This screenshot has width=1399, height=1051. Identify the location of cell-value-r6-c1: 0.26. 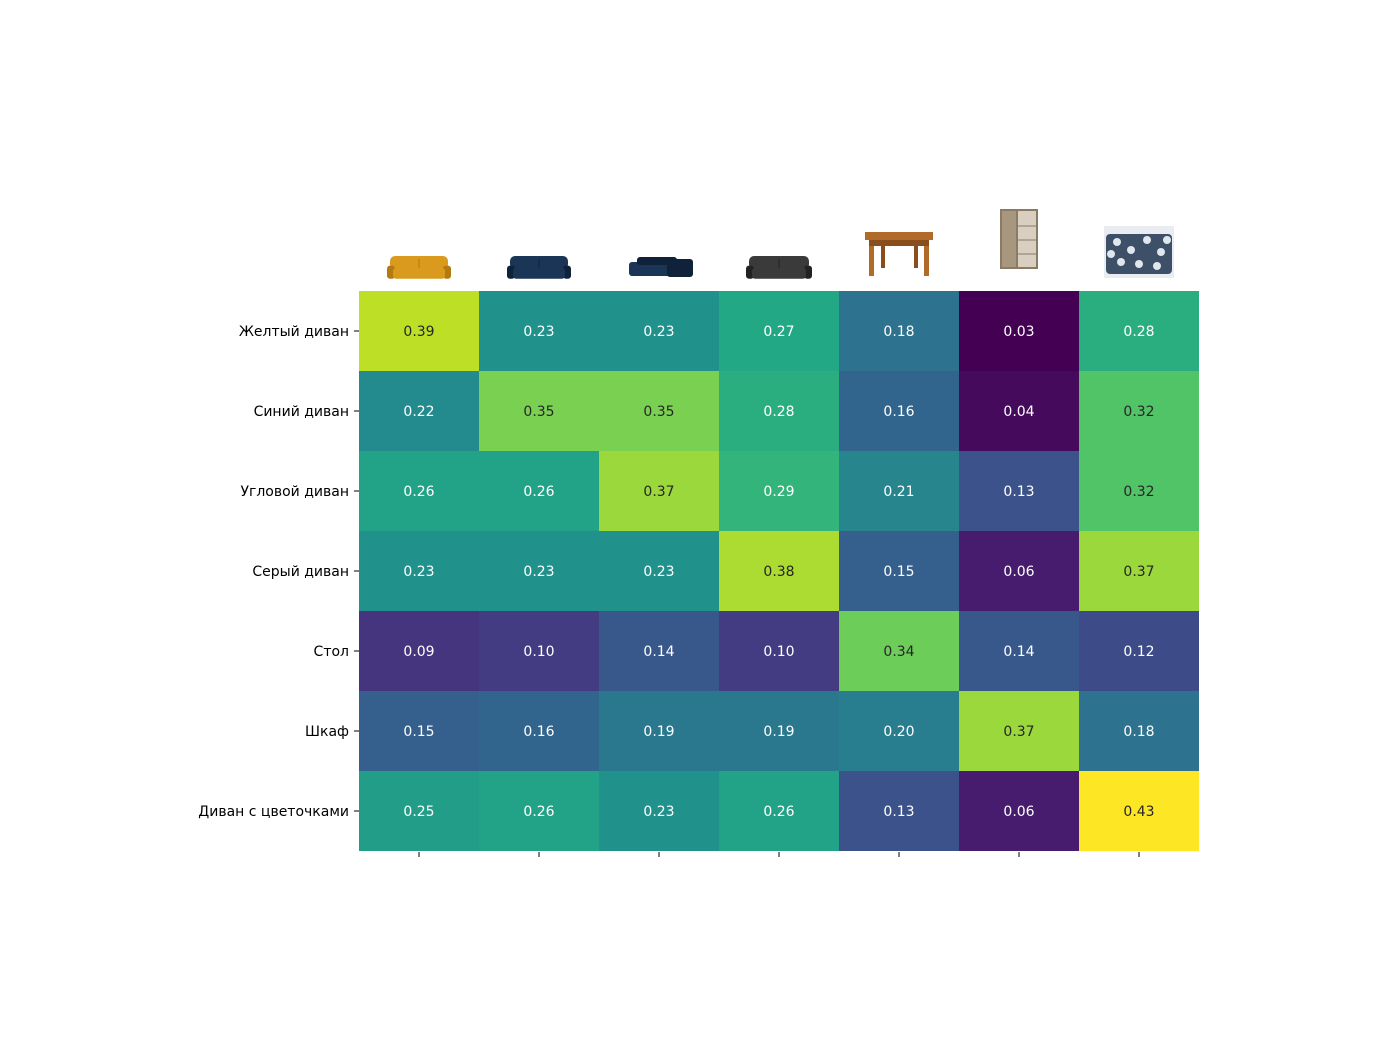
(538, 812).